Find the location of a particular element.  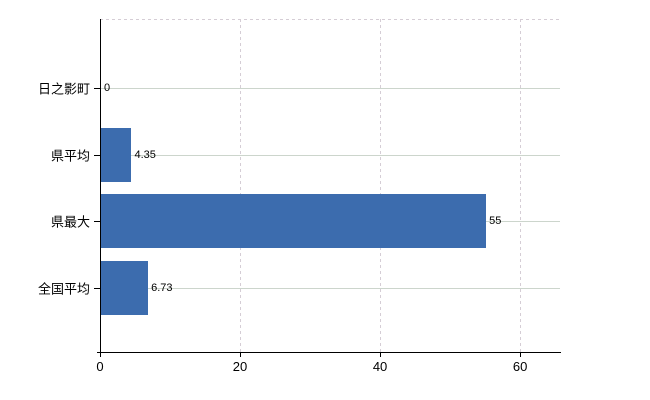

category-label: 全国平均 is located at coordinates (63, 288).